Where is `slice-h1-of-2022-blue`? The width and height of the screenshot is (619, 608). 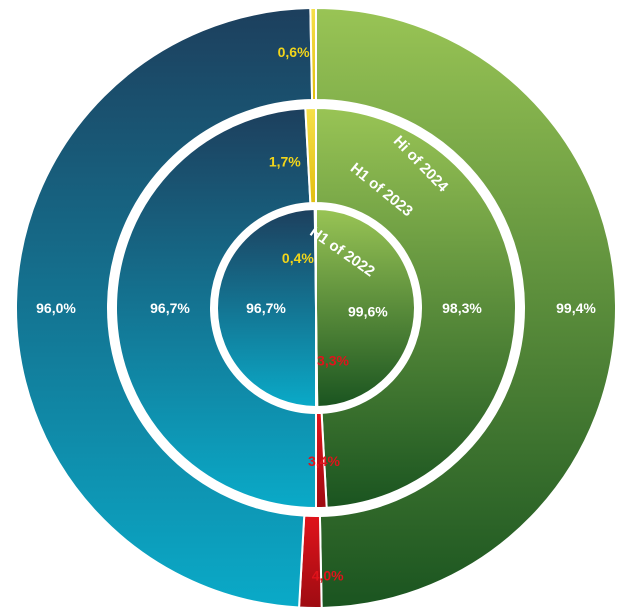 slice-h1-of-2022-blue is located at coordinates (266, 308).